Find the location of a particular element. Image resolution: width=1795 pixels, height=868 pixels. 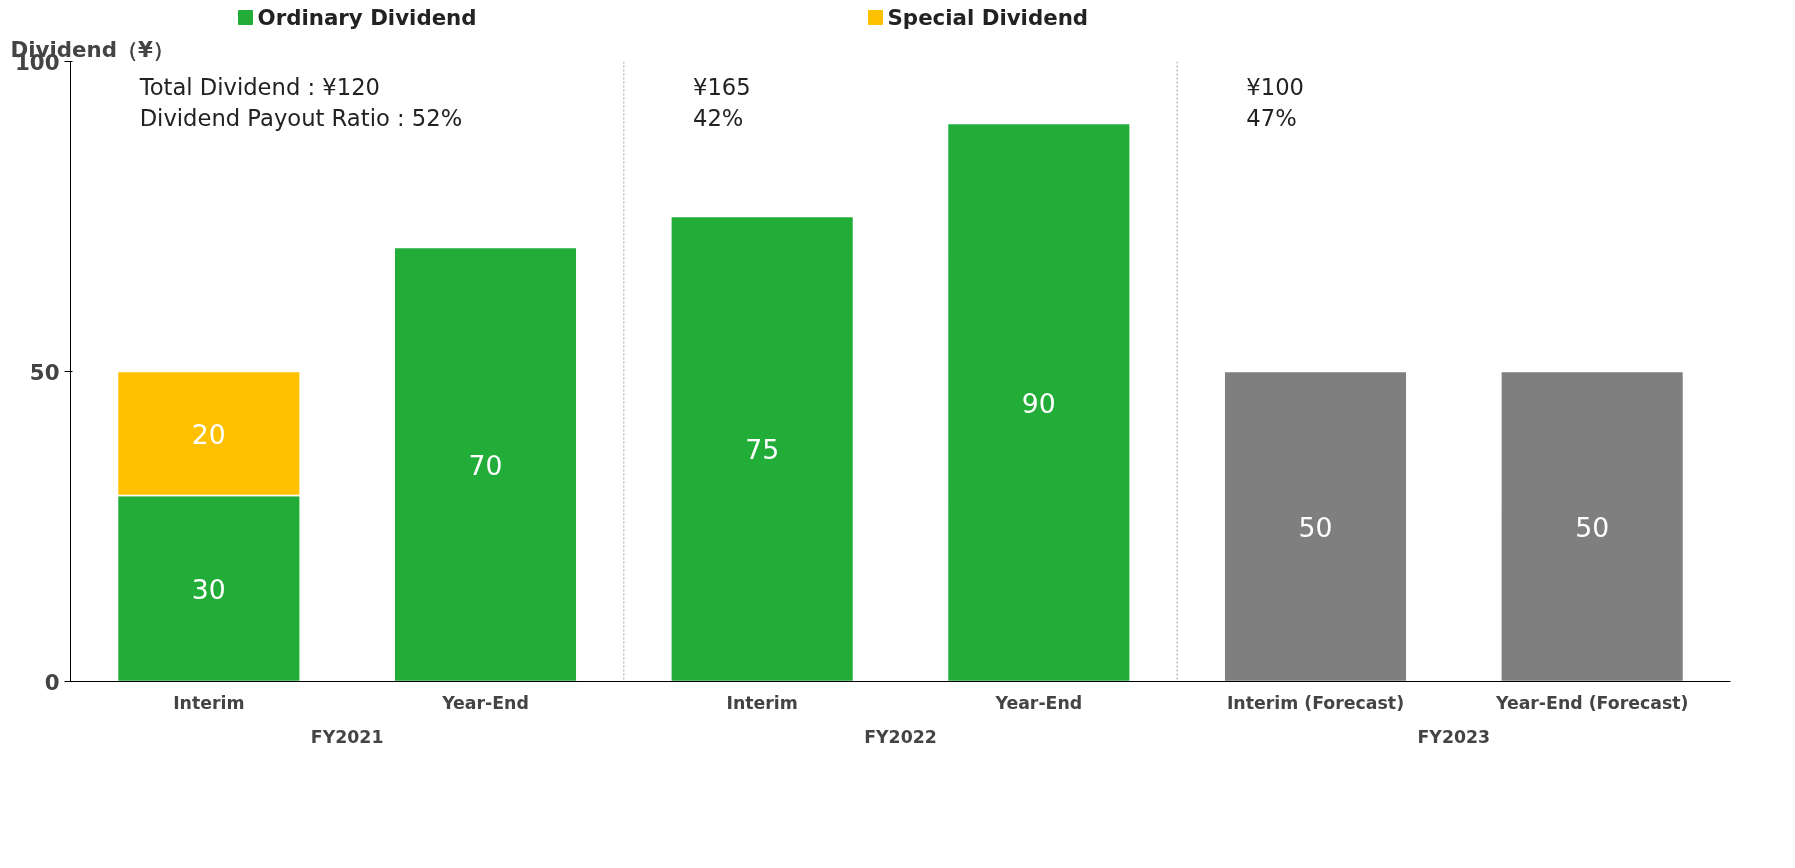

annotation: ¥165 42% is located at coordinates (722, 102).